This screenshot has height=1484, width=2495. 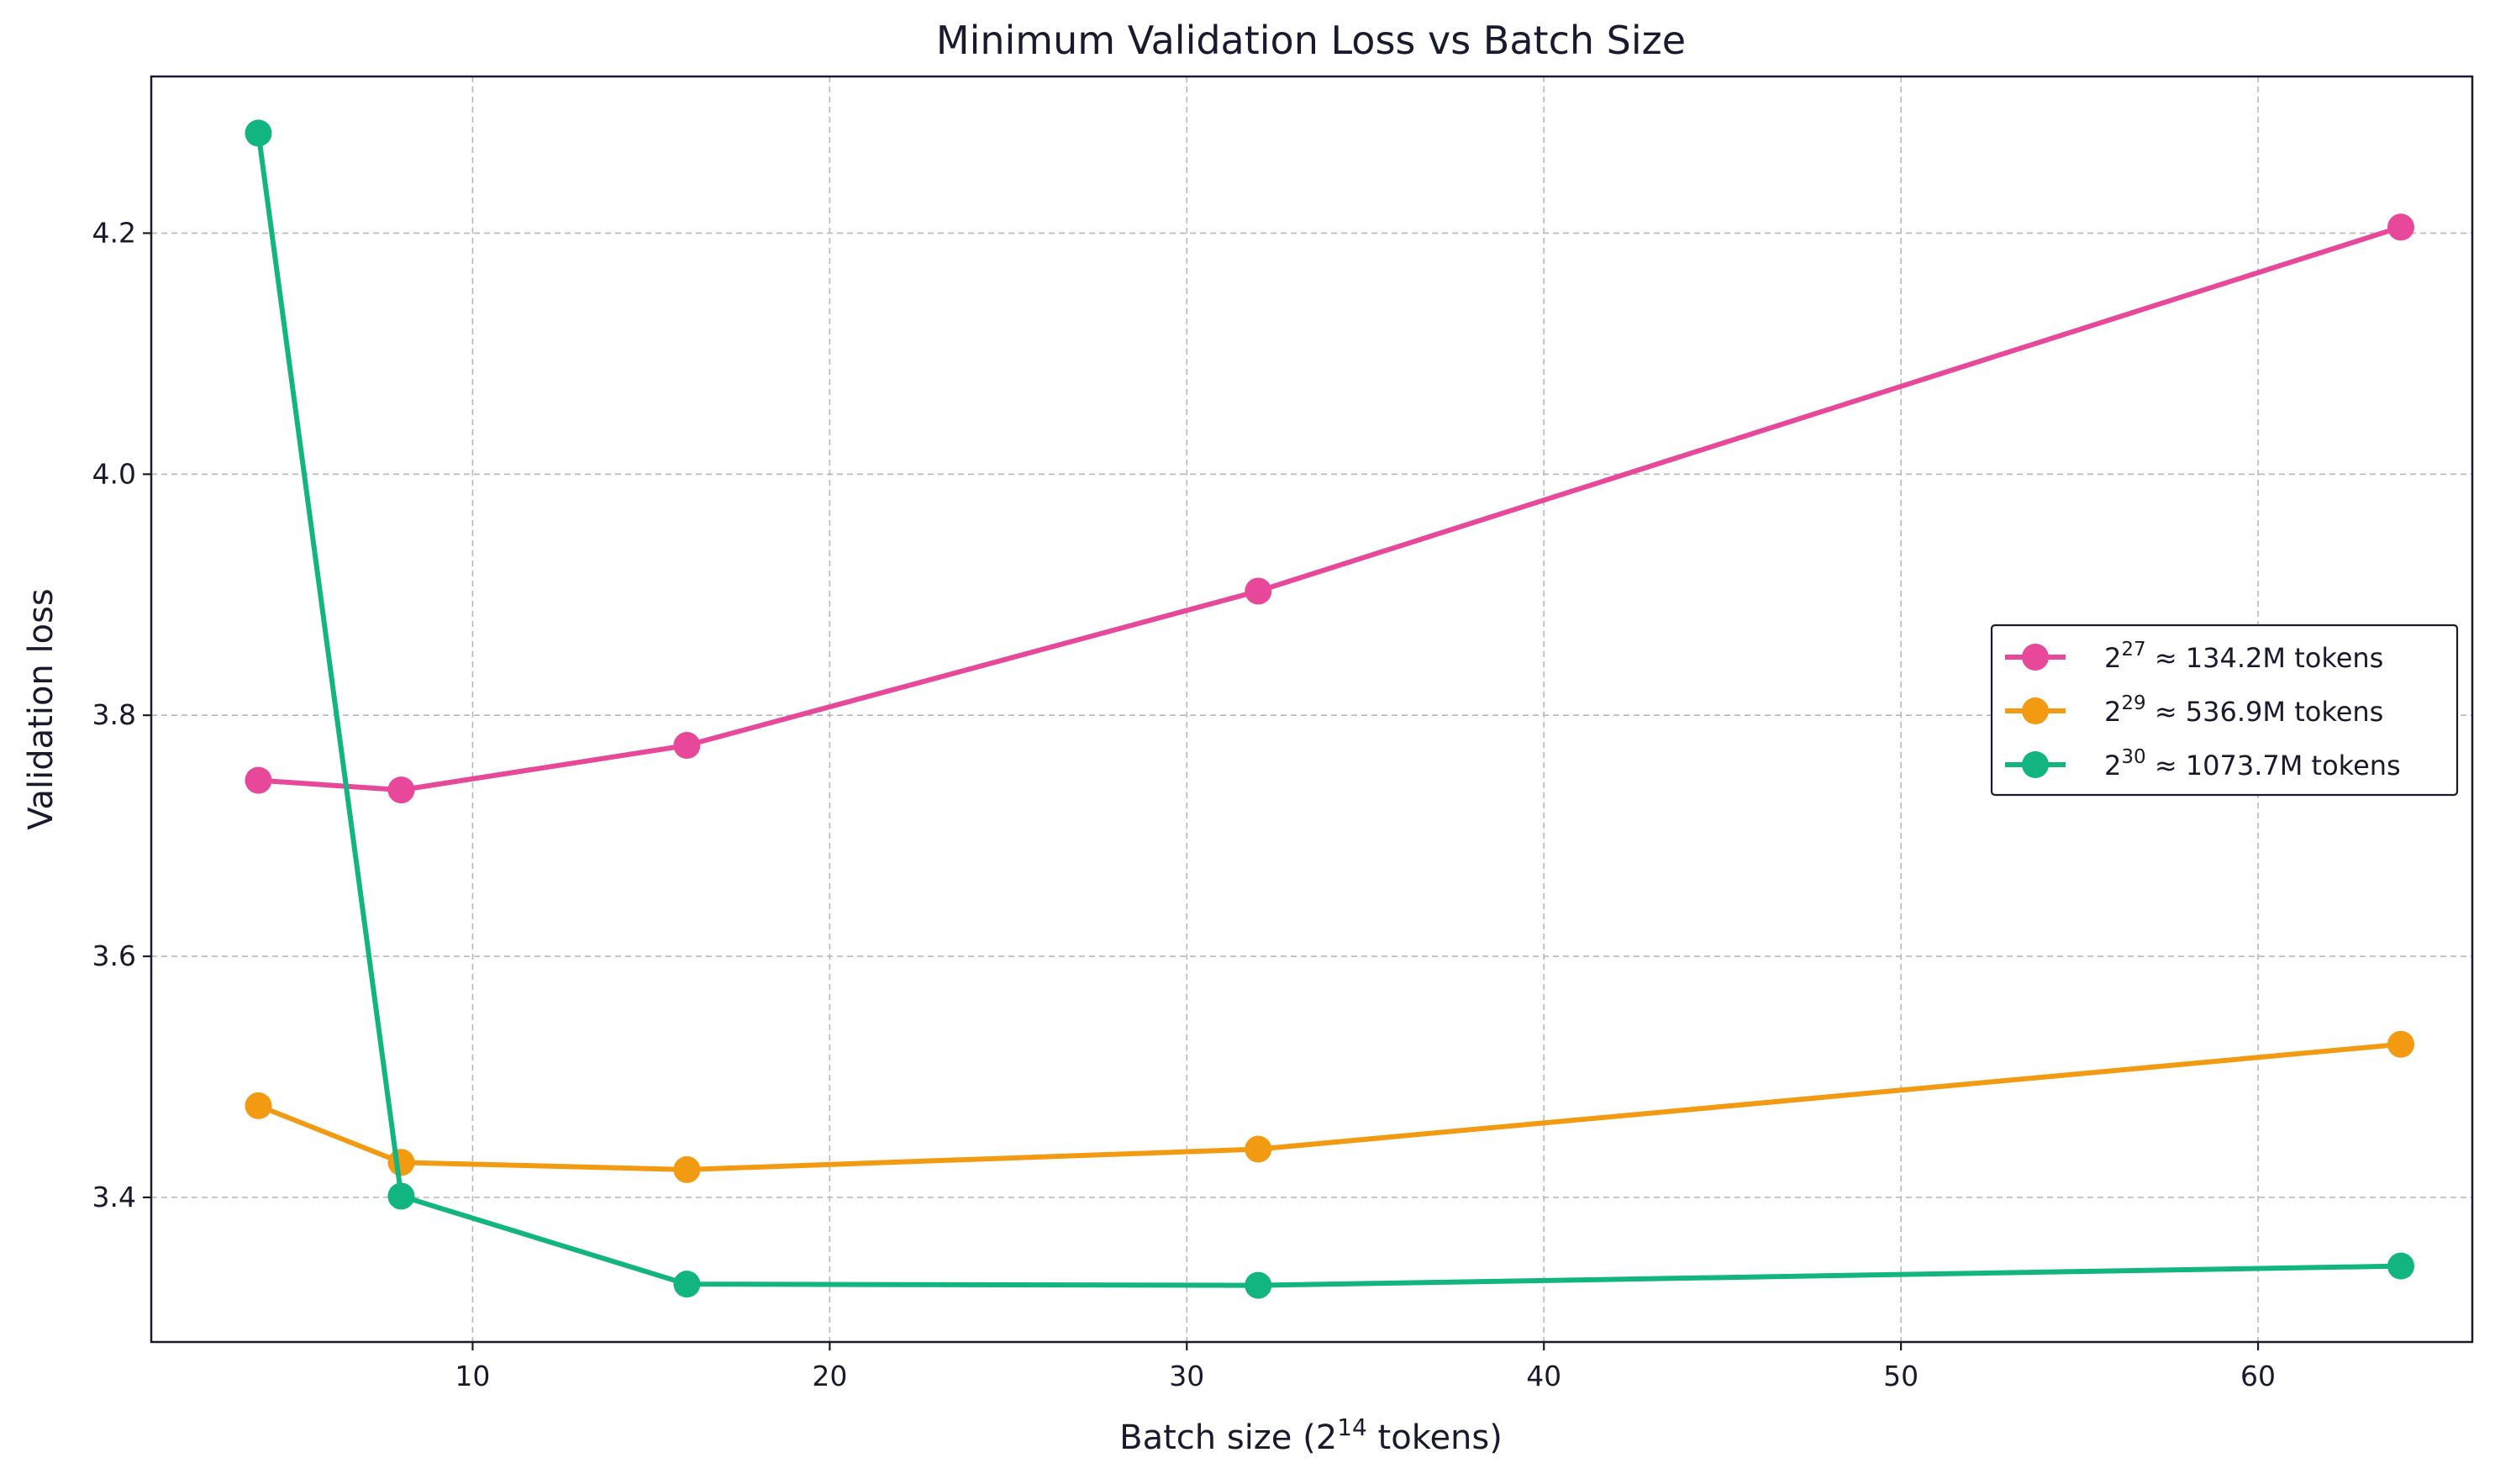 What do you see at coordinates (114, 233) in the screenshot?
I see `y-tick-label: 4.2` at bounding box center [114, 233].